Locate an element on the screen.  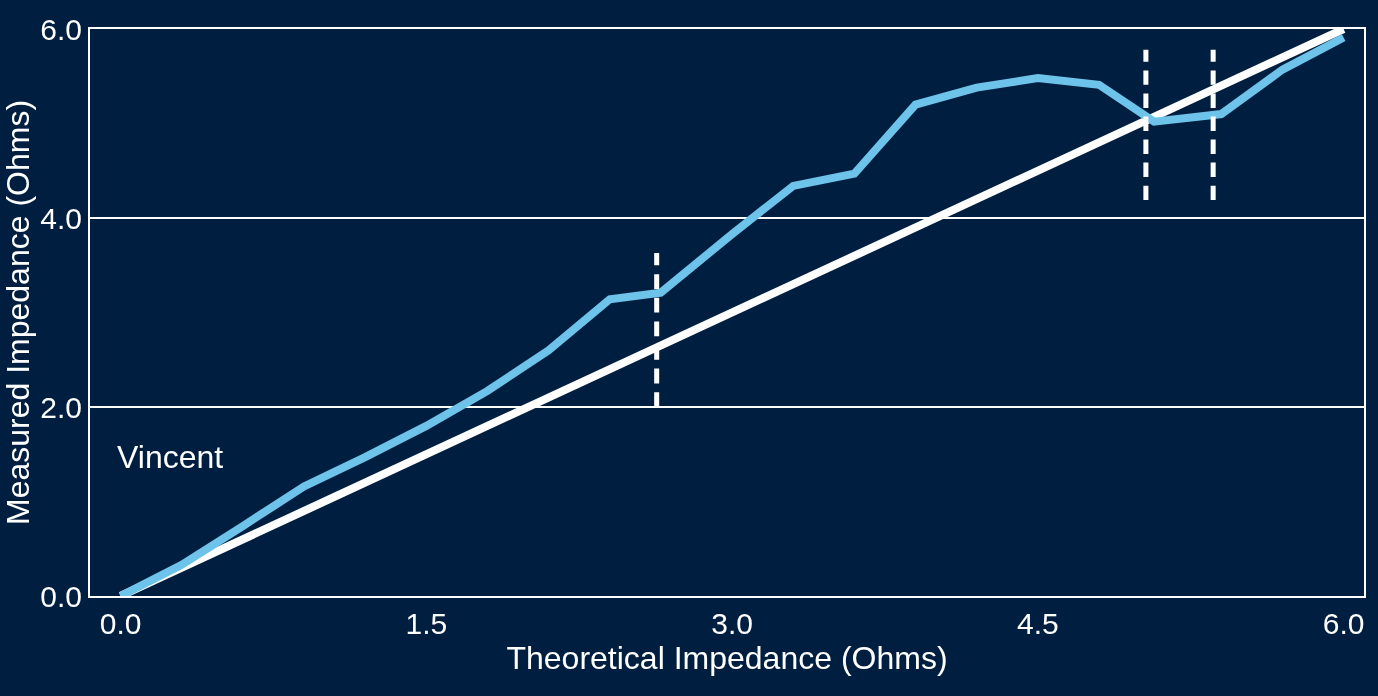
y-tick-label: 2.0 is located at coordinates (61, 407).